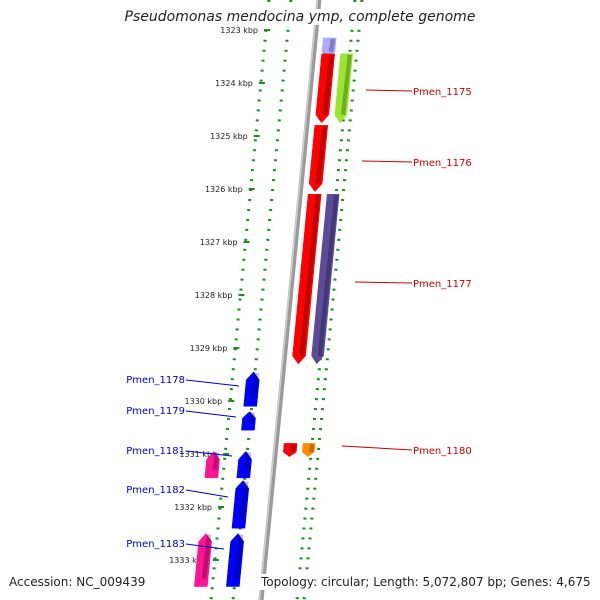 The height and width of the screenshot is (600, 600). Describe the element at coordinates (229, 136) in the screenshot. I see `scale-tick-label: 1325 kbp` at that location.